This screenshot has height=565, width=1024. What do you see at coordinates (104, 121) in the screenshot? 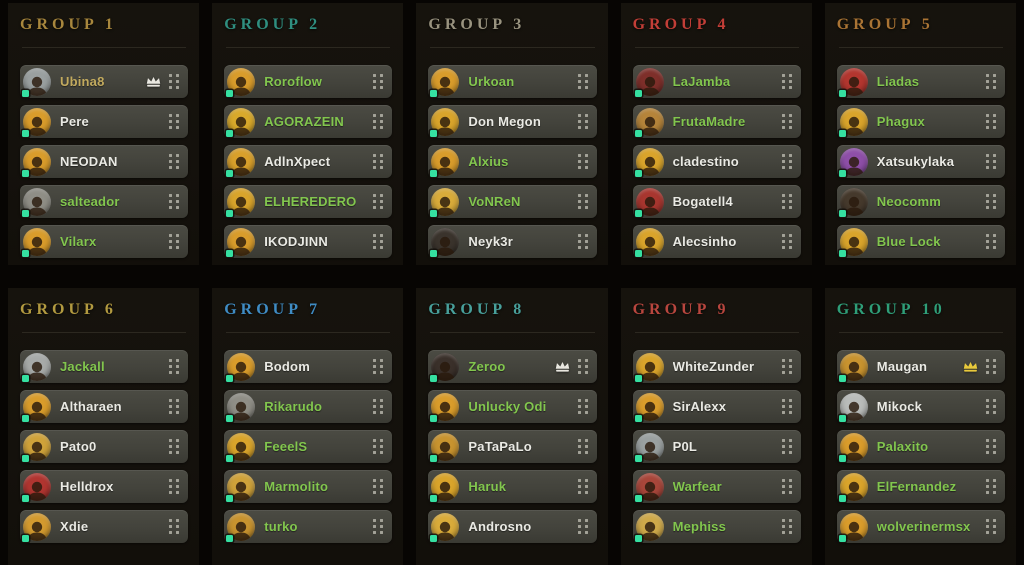
I see `player-row: Pere` at bounding box center [104, 121].